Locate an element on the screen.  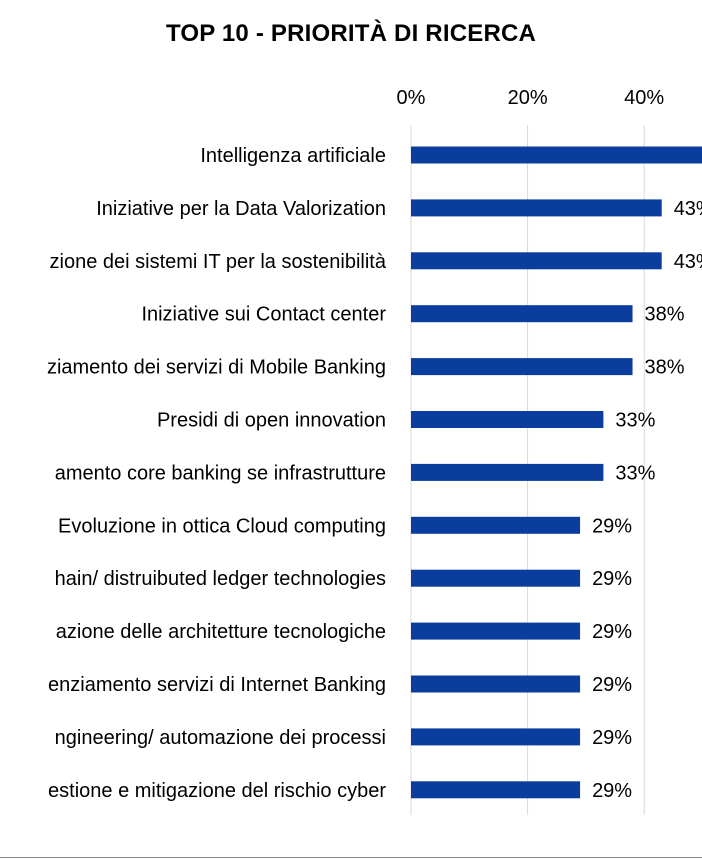
category-label: Evoluzione in ottica Cloud computing is located at coordinates (222, 526).